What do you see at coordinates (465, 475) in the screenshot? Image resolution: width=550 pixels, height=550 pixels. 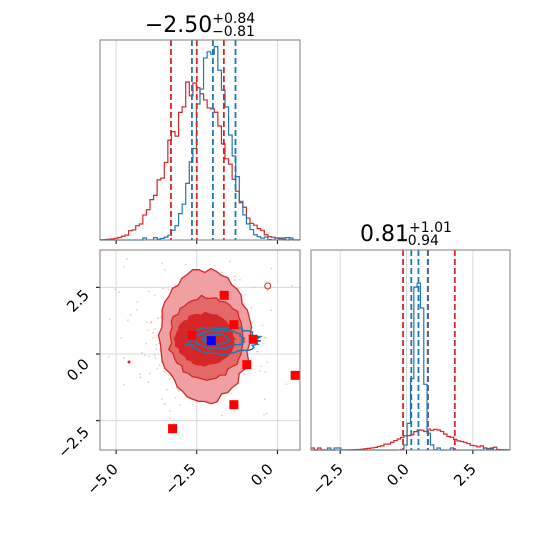 I see `x-tick-label: 2.5` at bounding box center [465, 475].